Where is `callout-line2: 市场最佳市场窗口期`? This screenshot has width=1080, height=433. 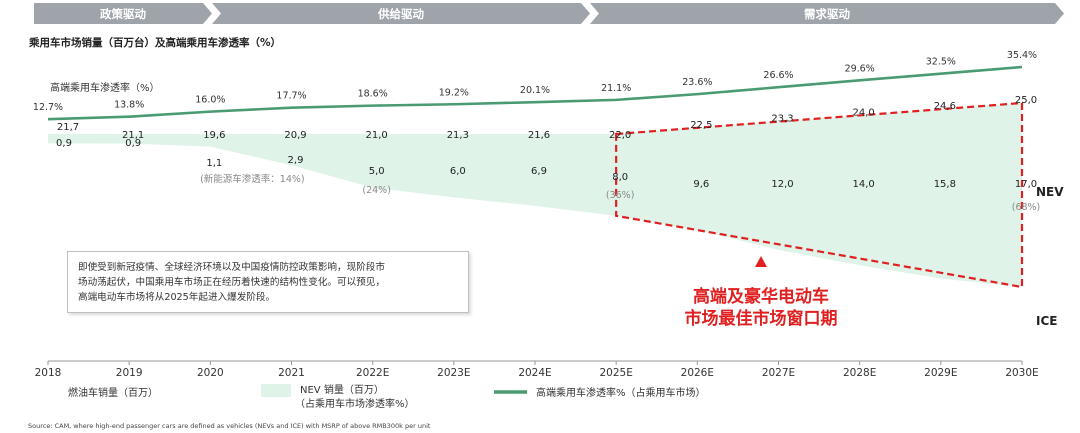
callout-line2: 市场最佳市场窗口期 is located at coordinates (761, 318).